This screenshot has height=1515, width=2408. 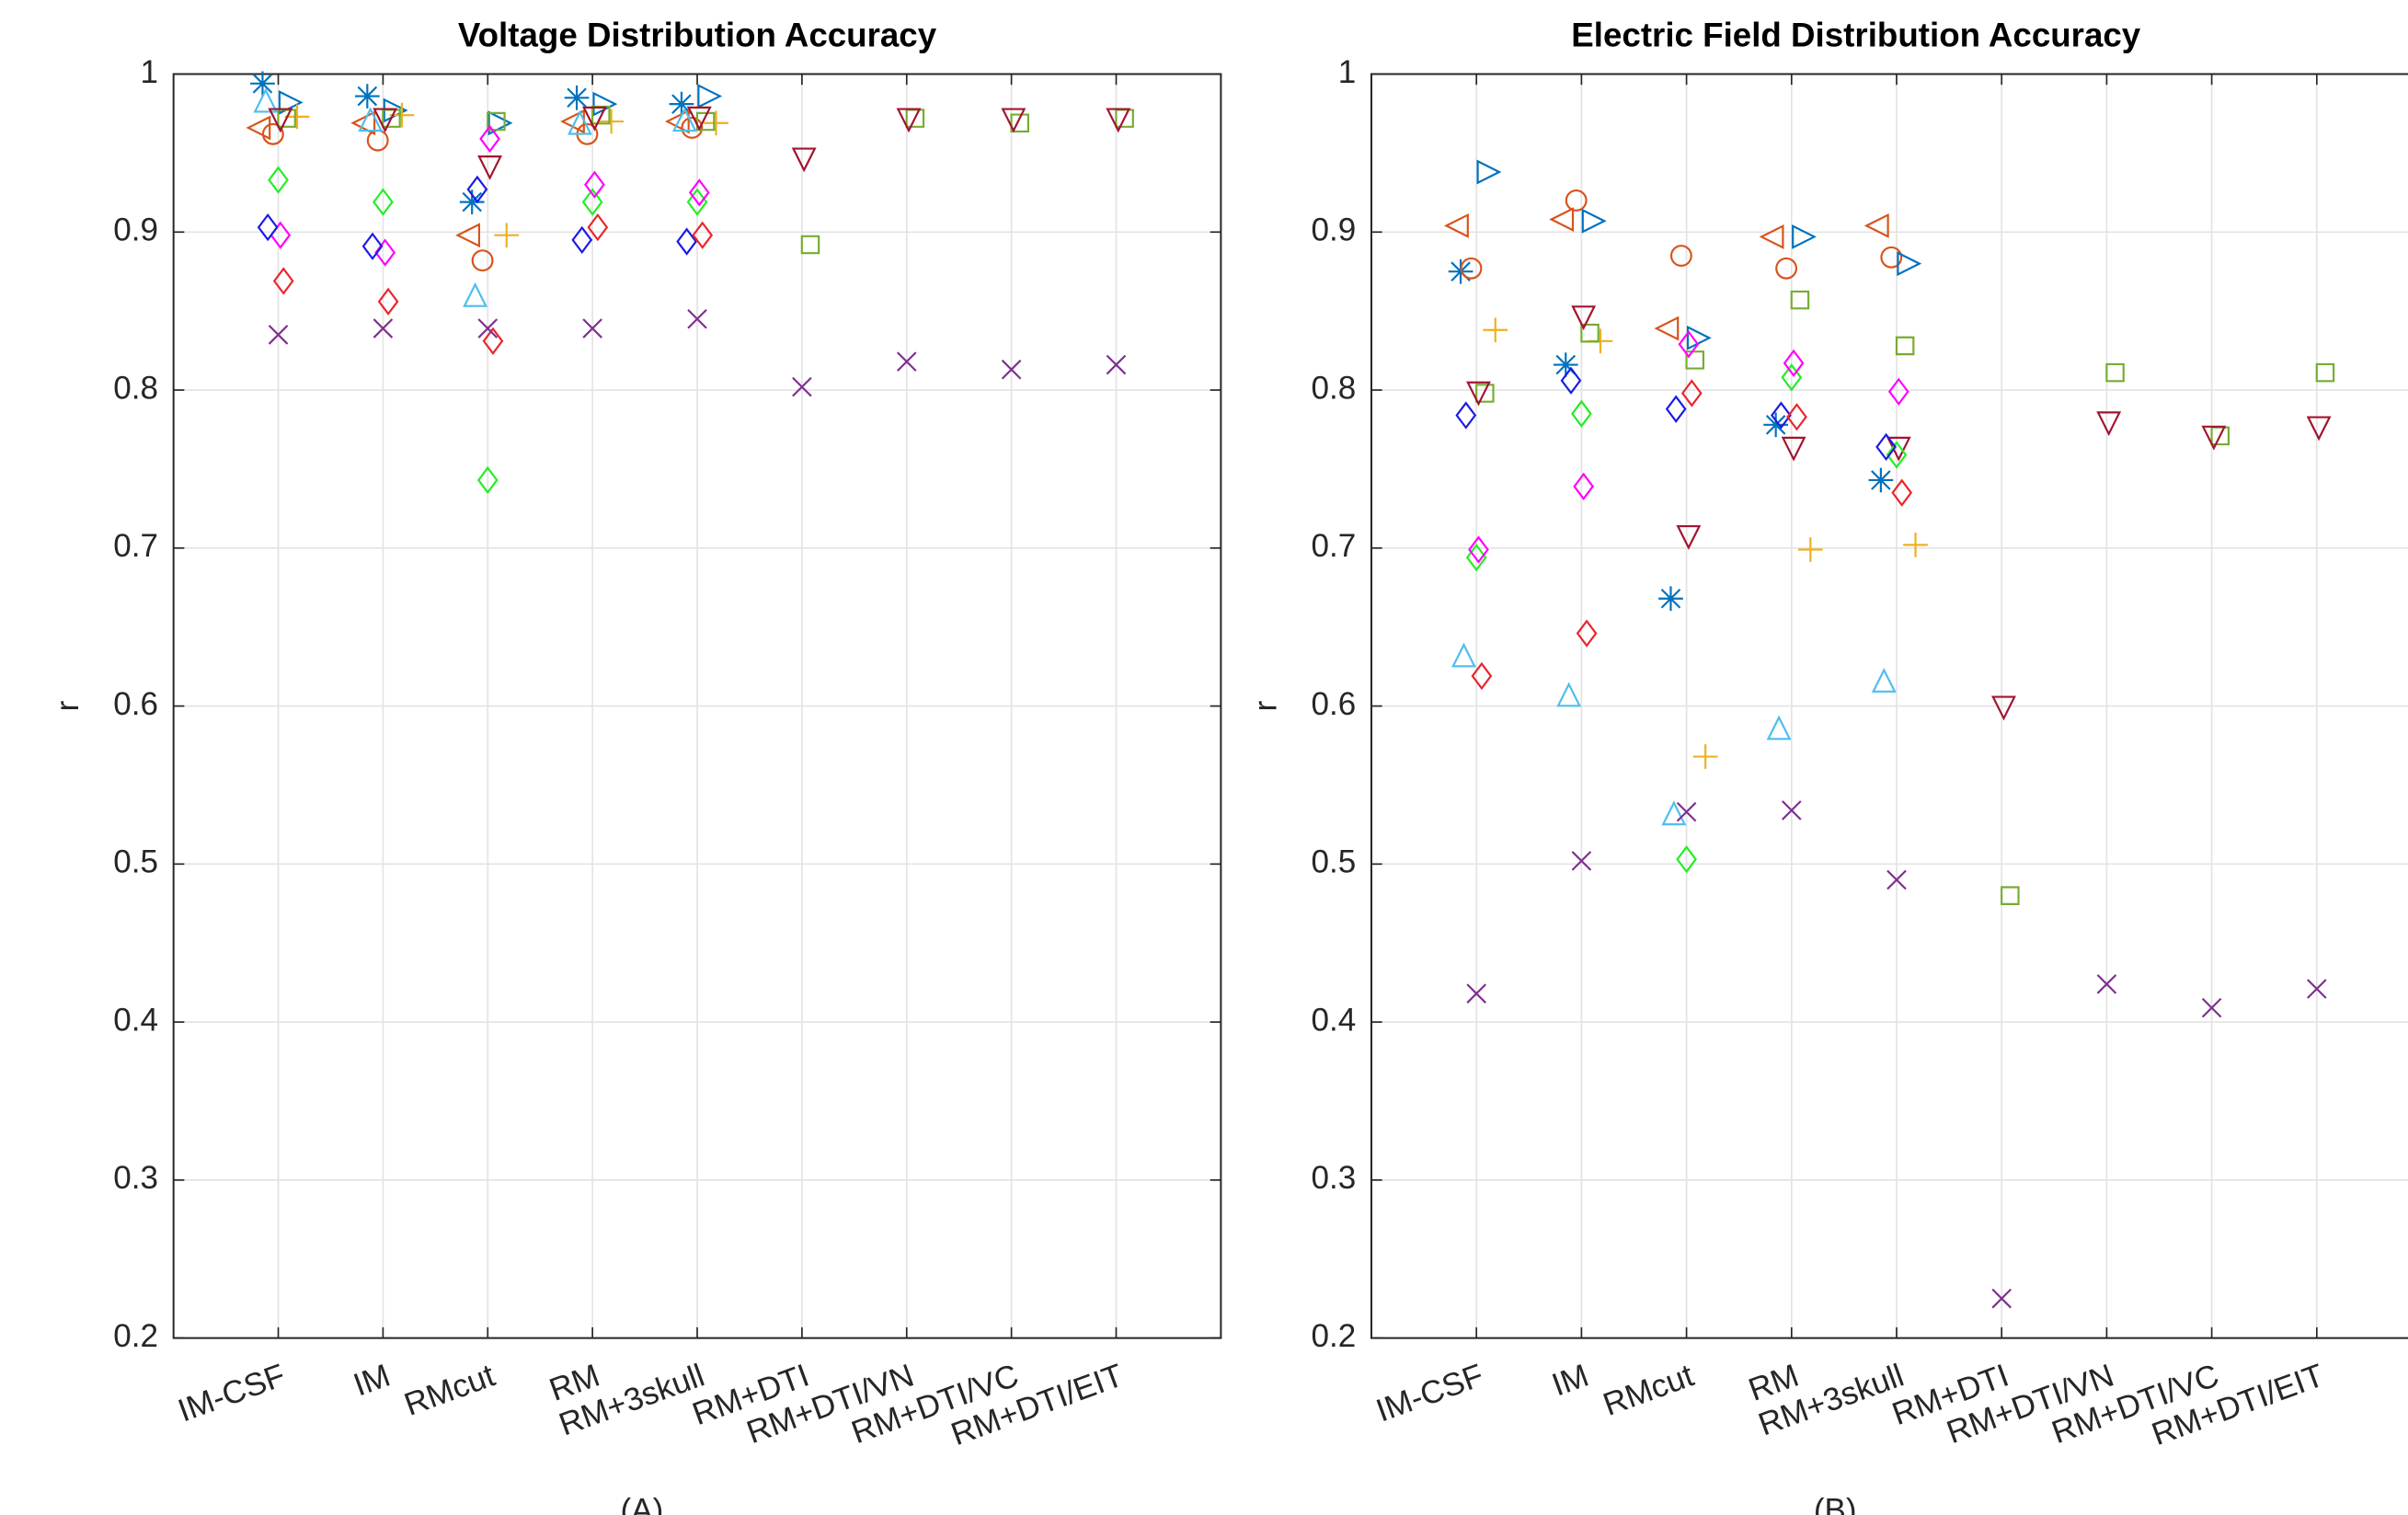 What do you see at coordinates (135, 1336) in the screenshot?
I see `y-tick-label: 0.2` at bounding box center [135, 1336].